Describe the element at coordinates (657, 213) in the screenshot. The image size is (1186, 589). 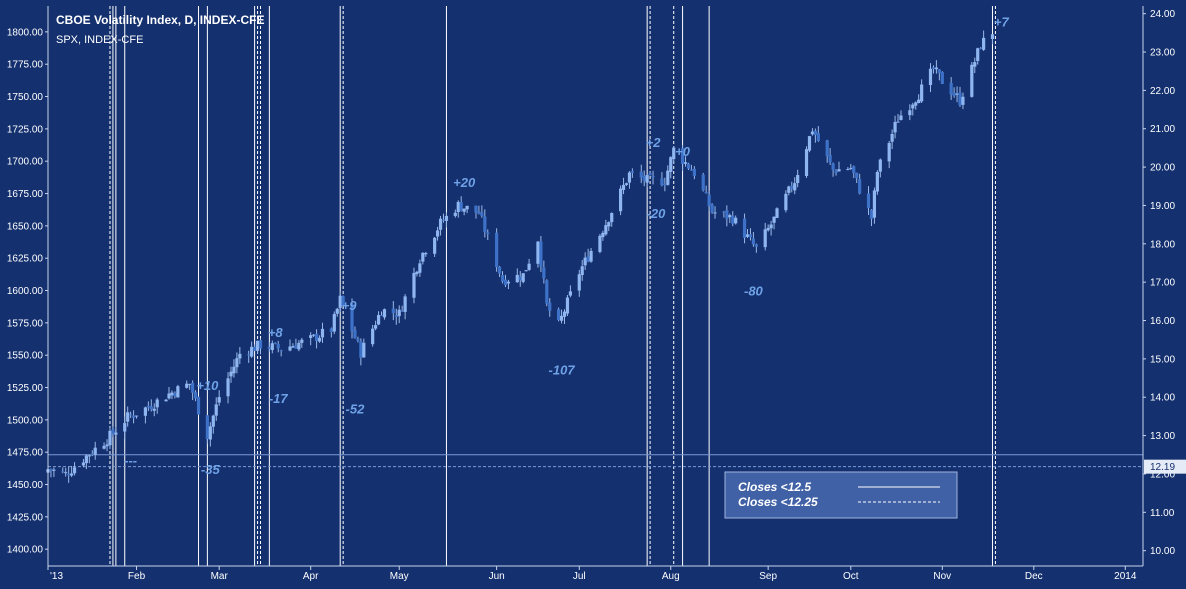
I see `annotation-label: -20` at that location.